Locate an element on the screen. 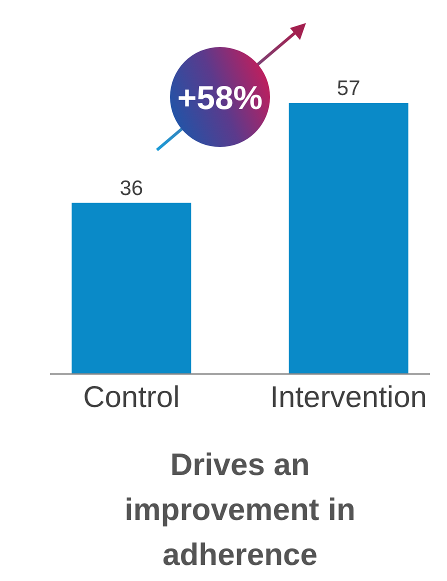 The width and height of the screenshot is (447, 581). text: Drives an improvement in adherence is located at coordinates (240, 509).